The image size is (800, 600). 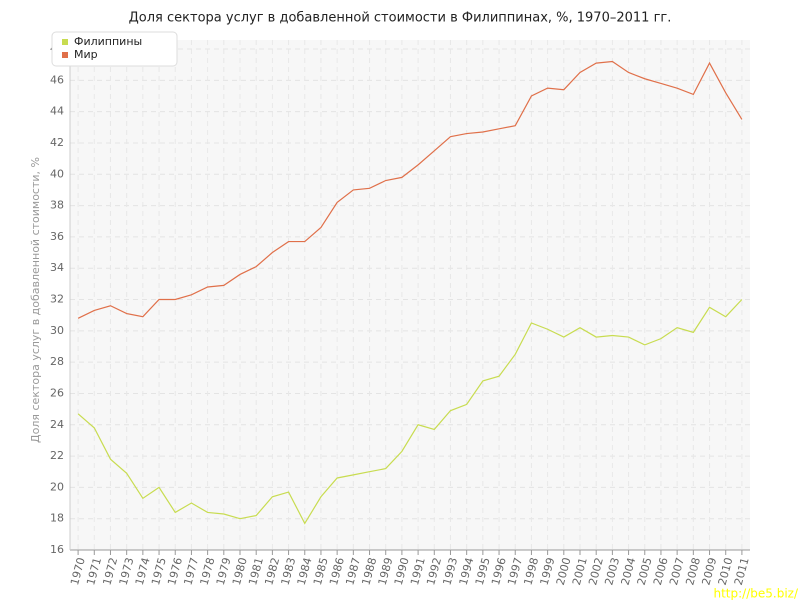 I want to click on legend-label: Мир, so click(x=86, y=54).